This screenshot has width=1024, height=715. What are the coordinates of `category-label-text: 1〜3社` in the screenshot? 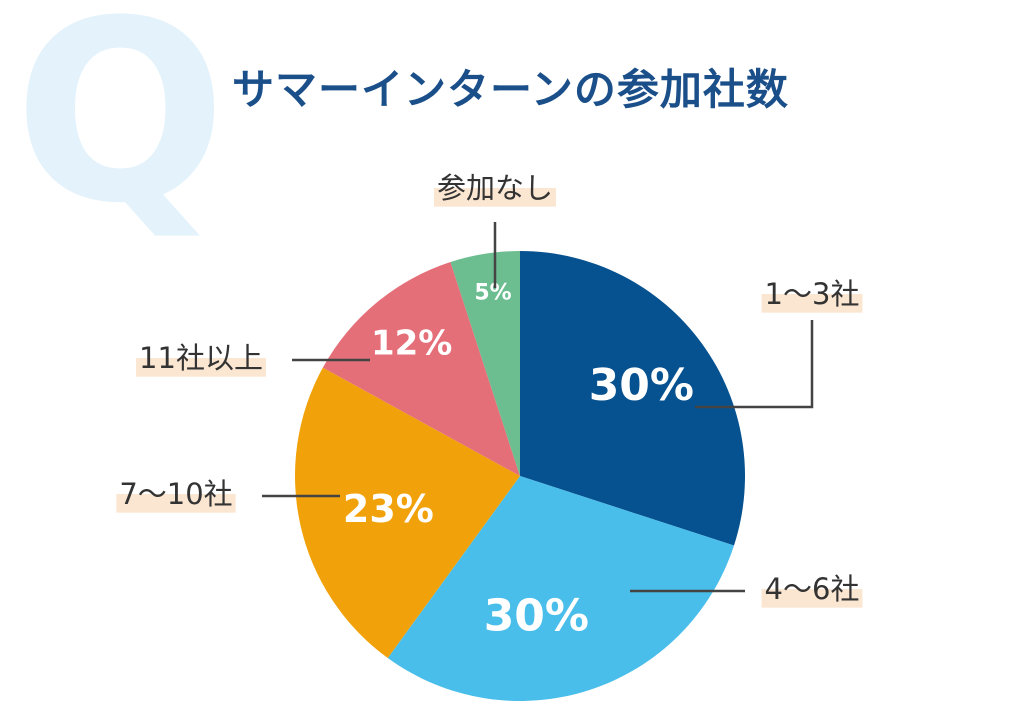 It's located at (812, 294).